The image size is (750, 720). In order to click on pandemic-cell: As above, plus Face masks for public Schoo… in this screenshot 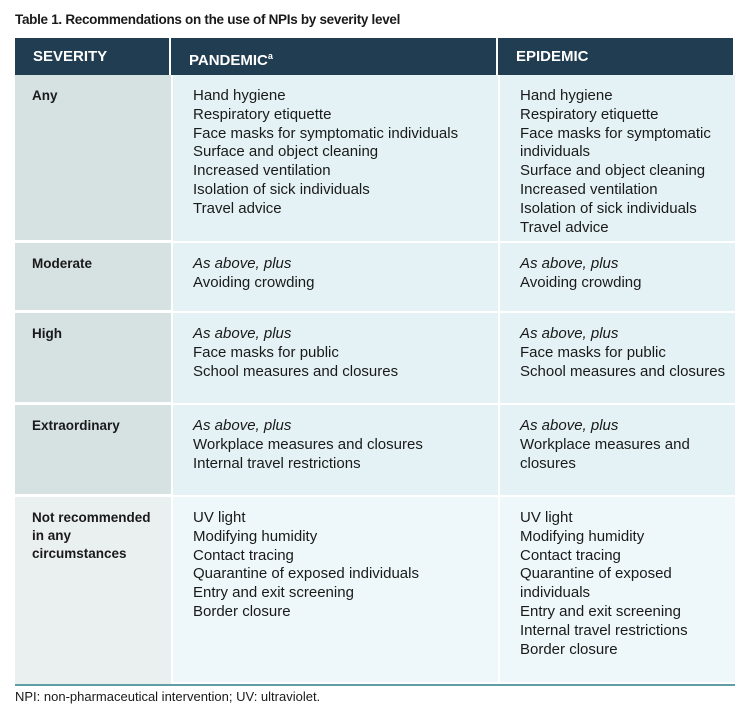, I will do `click(334, 359)`.